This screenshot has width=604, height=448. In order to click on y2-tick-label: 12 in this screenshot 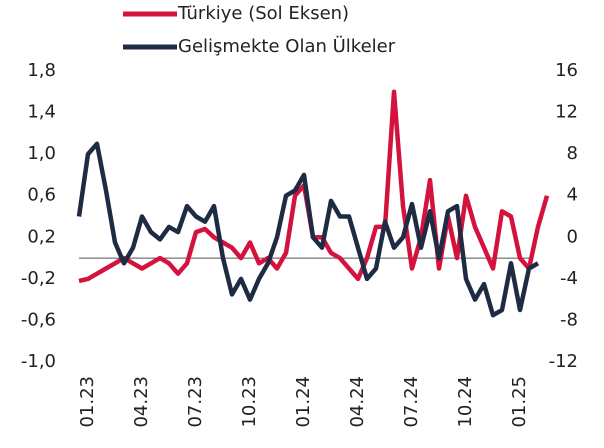, I will do `click(566, 112)`.